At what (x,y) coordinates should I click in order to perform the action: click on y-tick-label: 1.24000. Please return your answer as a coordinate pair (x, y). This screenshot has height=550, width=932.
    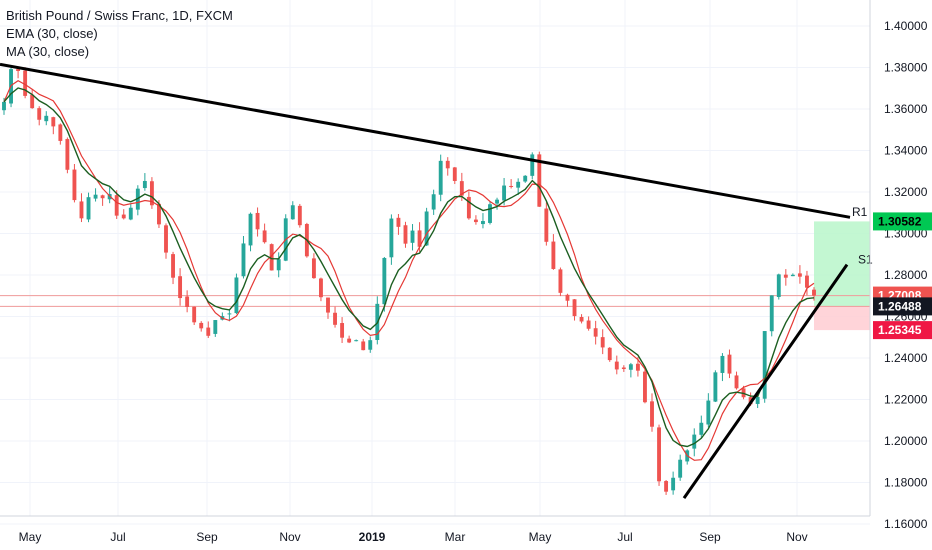
    Looking at the image, I should click on (906, 358).